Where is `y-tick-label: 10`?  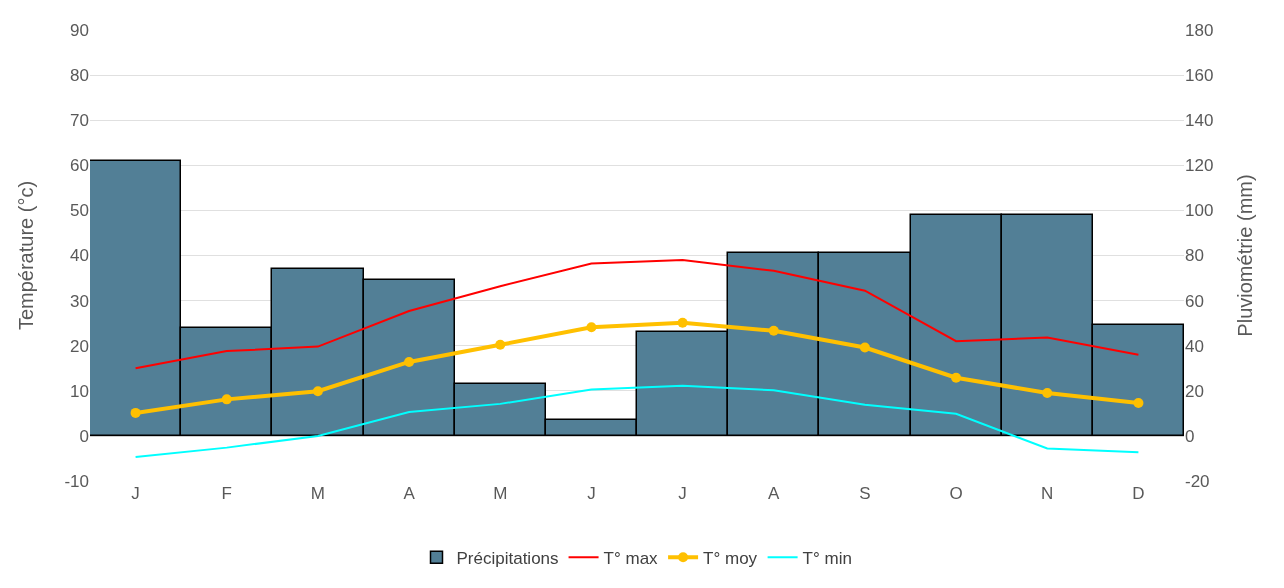 y-tick-label: 10 is located at coordinates (79, 391).